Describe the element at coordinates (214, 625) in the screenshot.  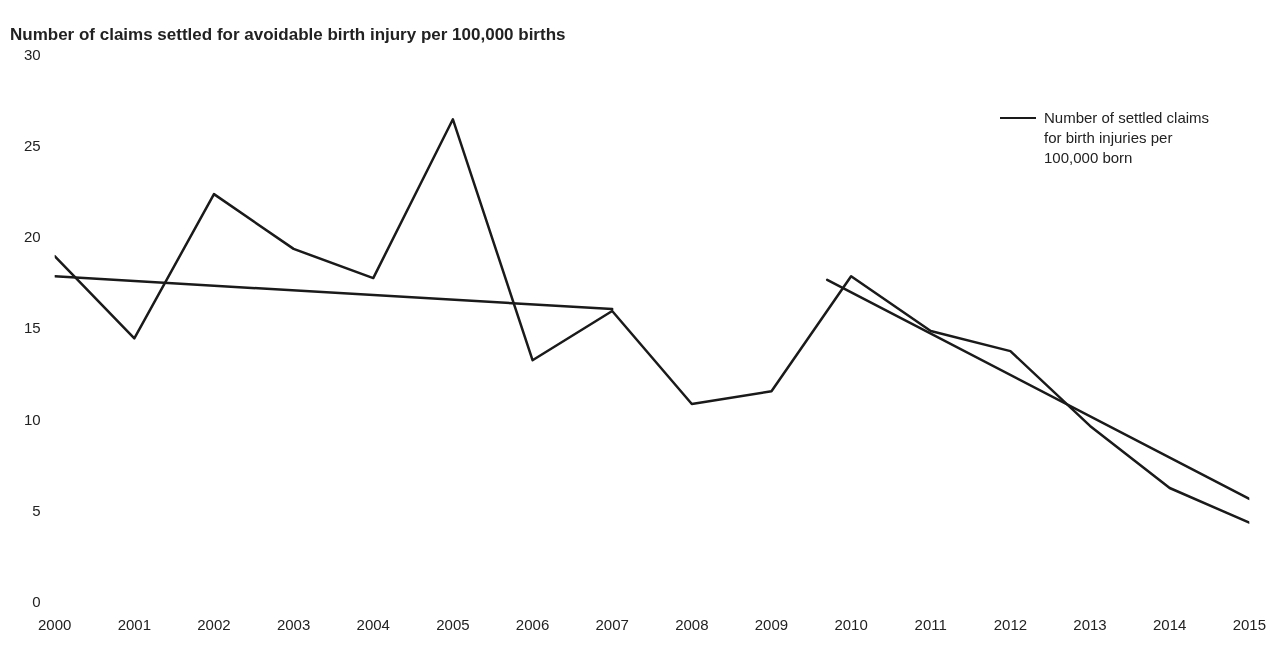
I see `x-tick-label: 2002` at that location.